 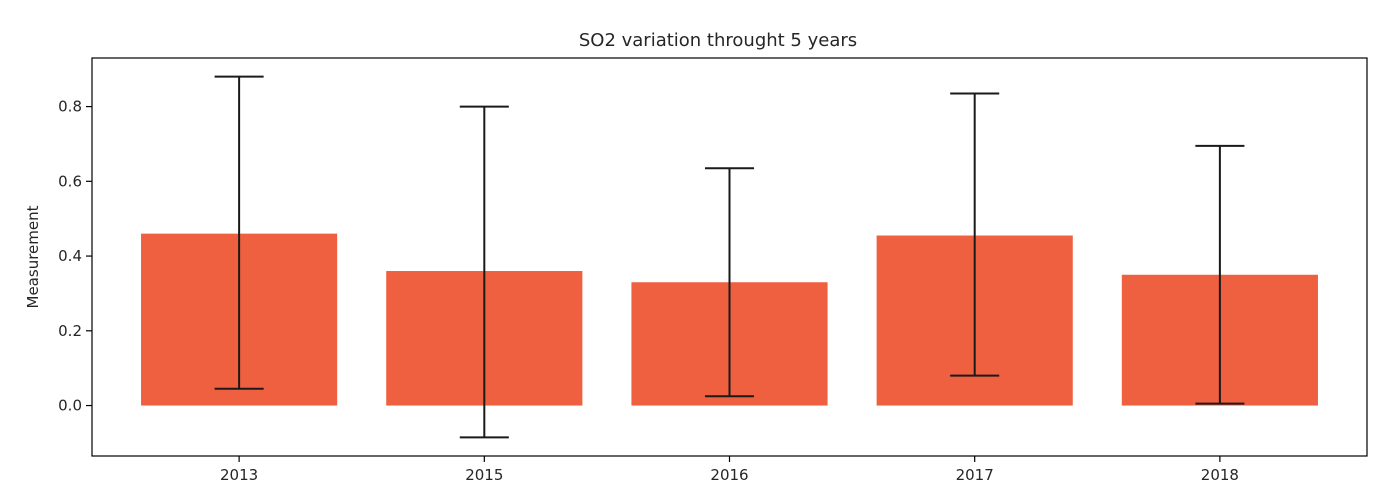 I want to click on x-tick-label: 2015, so click(x=484, y=475).